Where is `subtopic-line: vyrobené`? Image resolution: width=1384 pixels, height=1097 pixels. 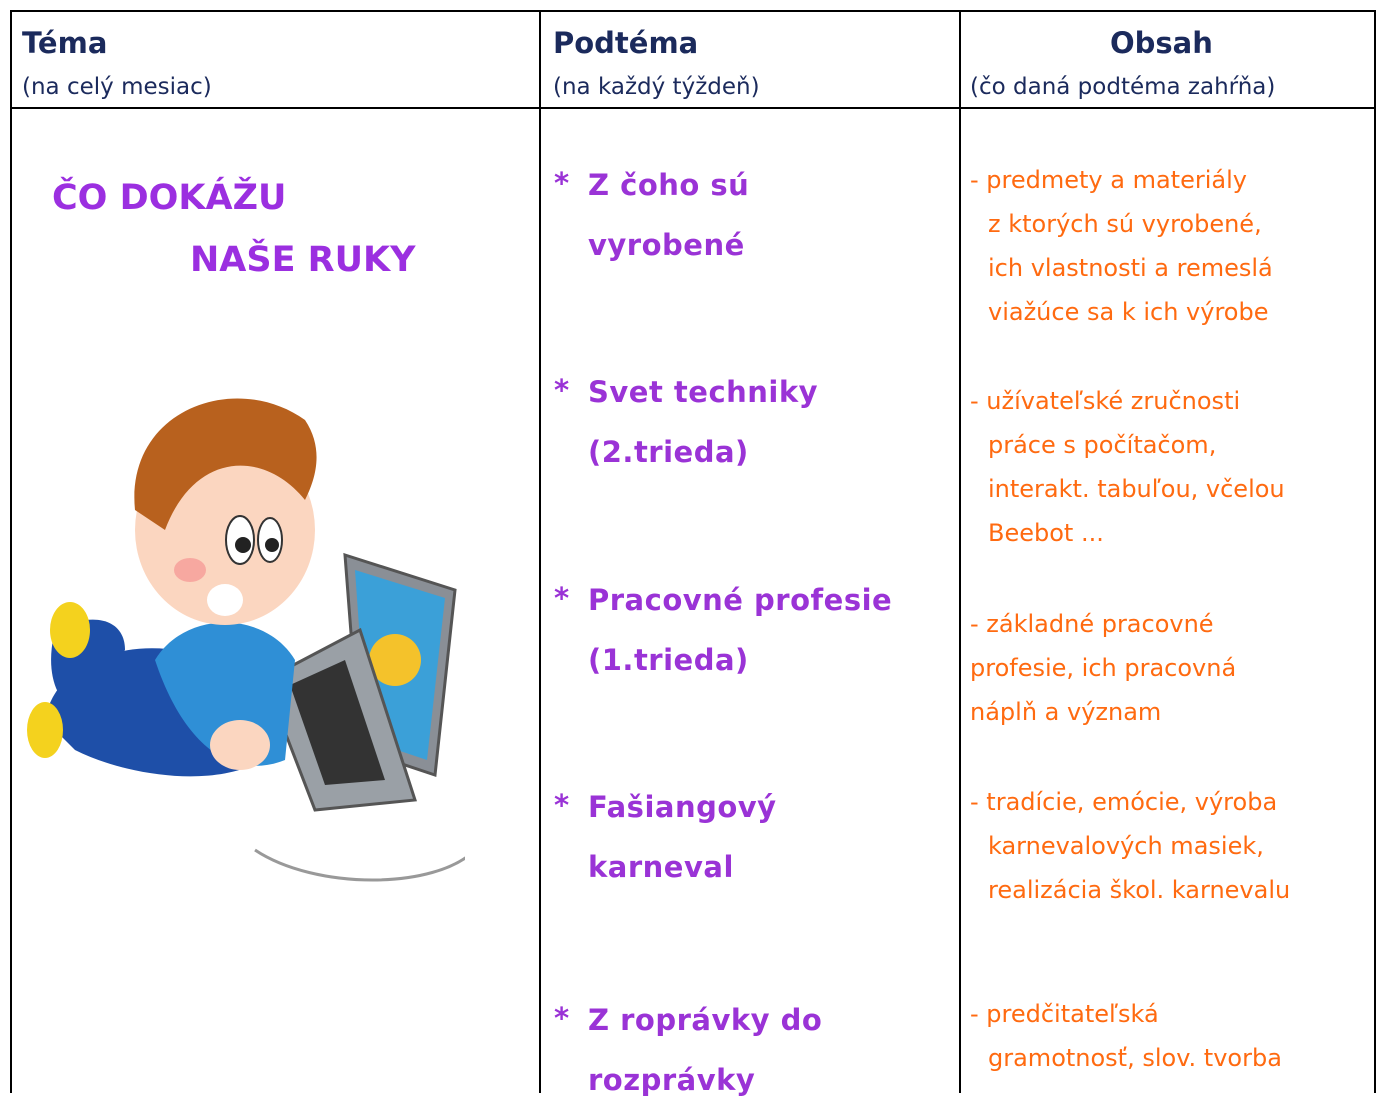 subtopic-line: vyrobené is located at coordinates (666, 245).